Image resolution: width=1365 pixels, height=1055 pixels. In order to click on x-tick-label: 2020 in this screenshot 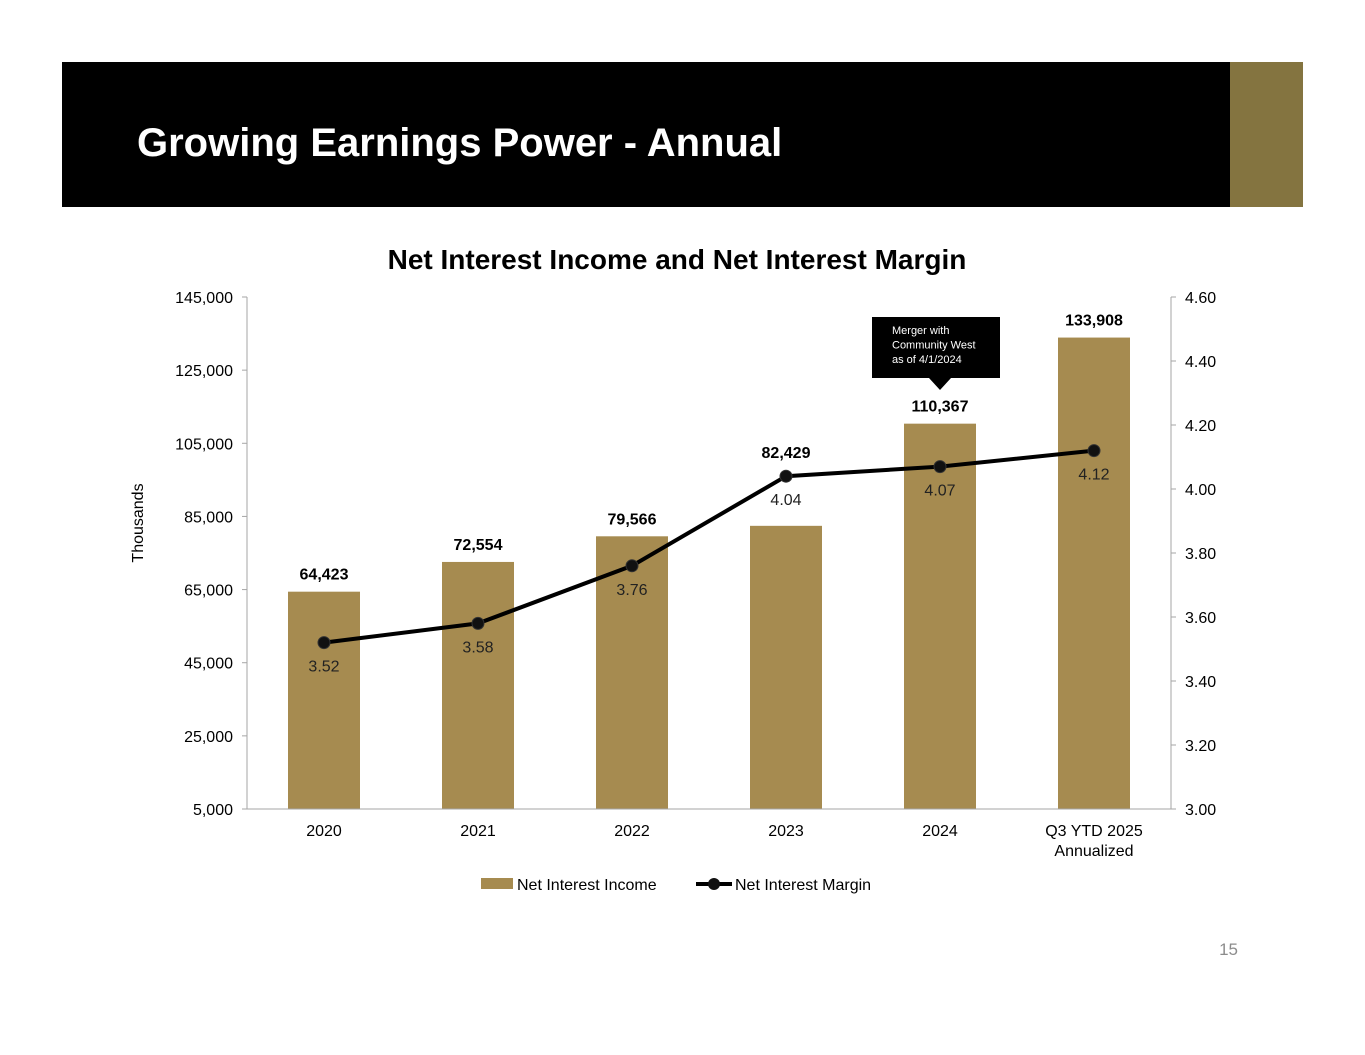, I will do `click(324, 831)`.